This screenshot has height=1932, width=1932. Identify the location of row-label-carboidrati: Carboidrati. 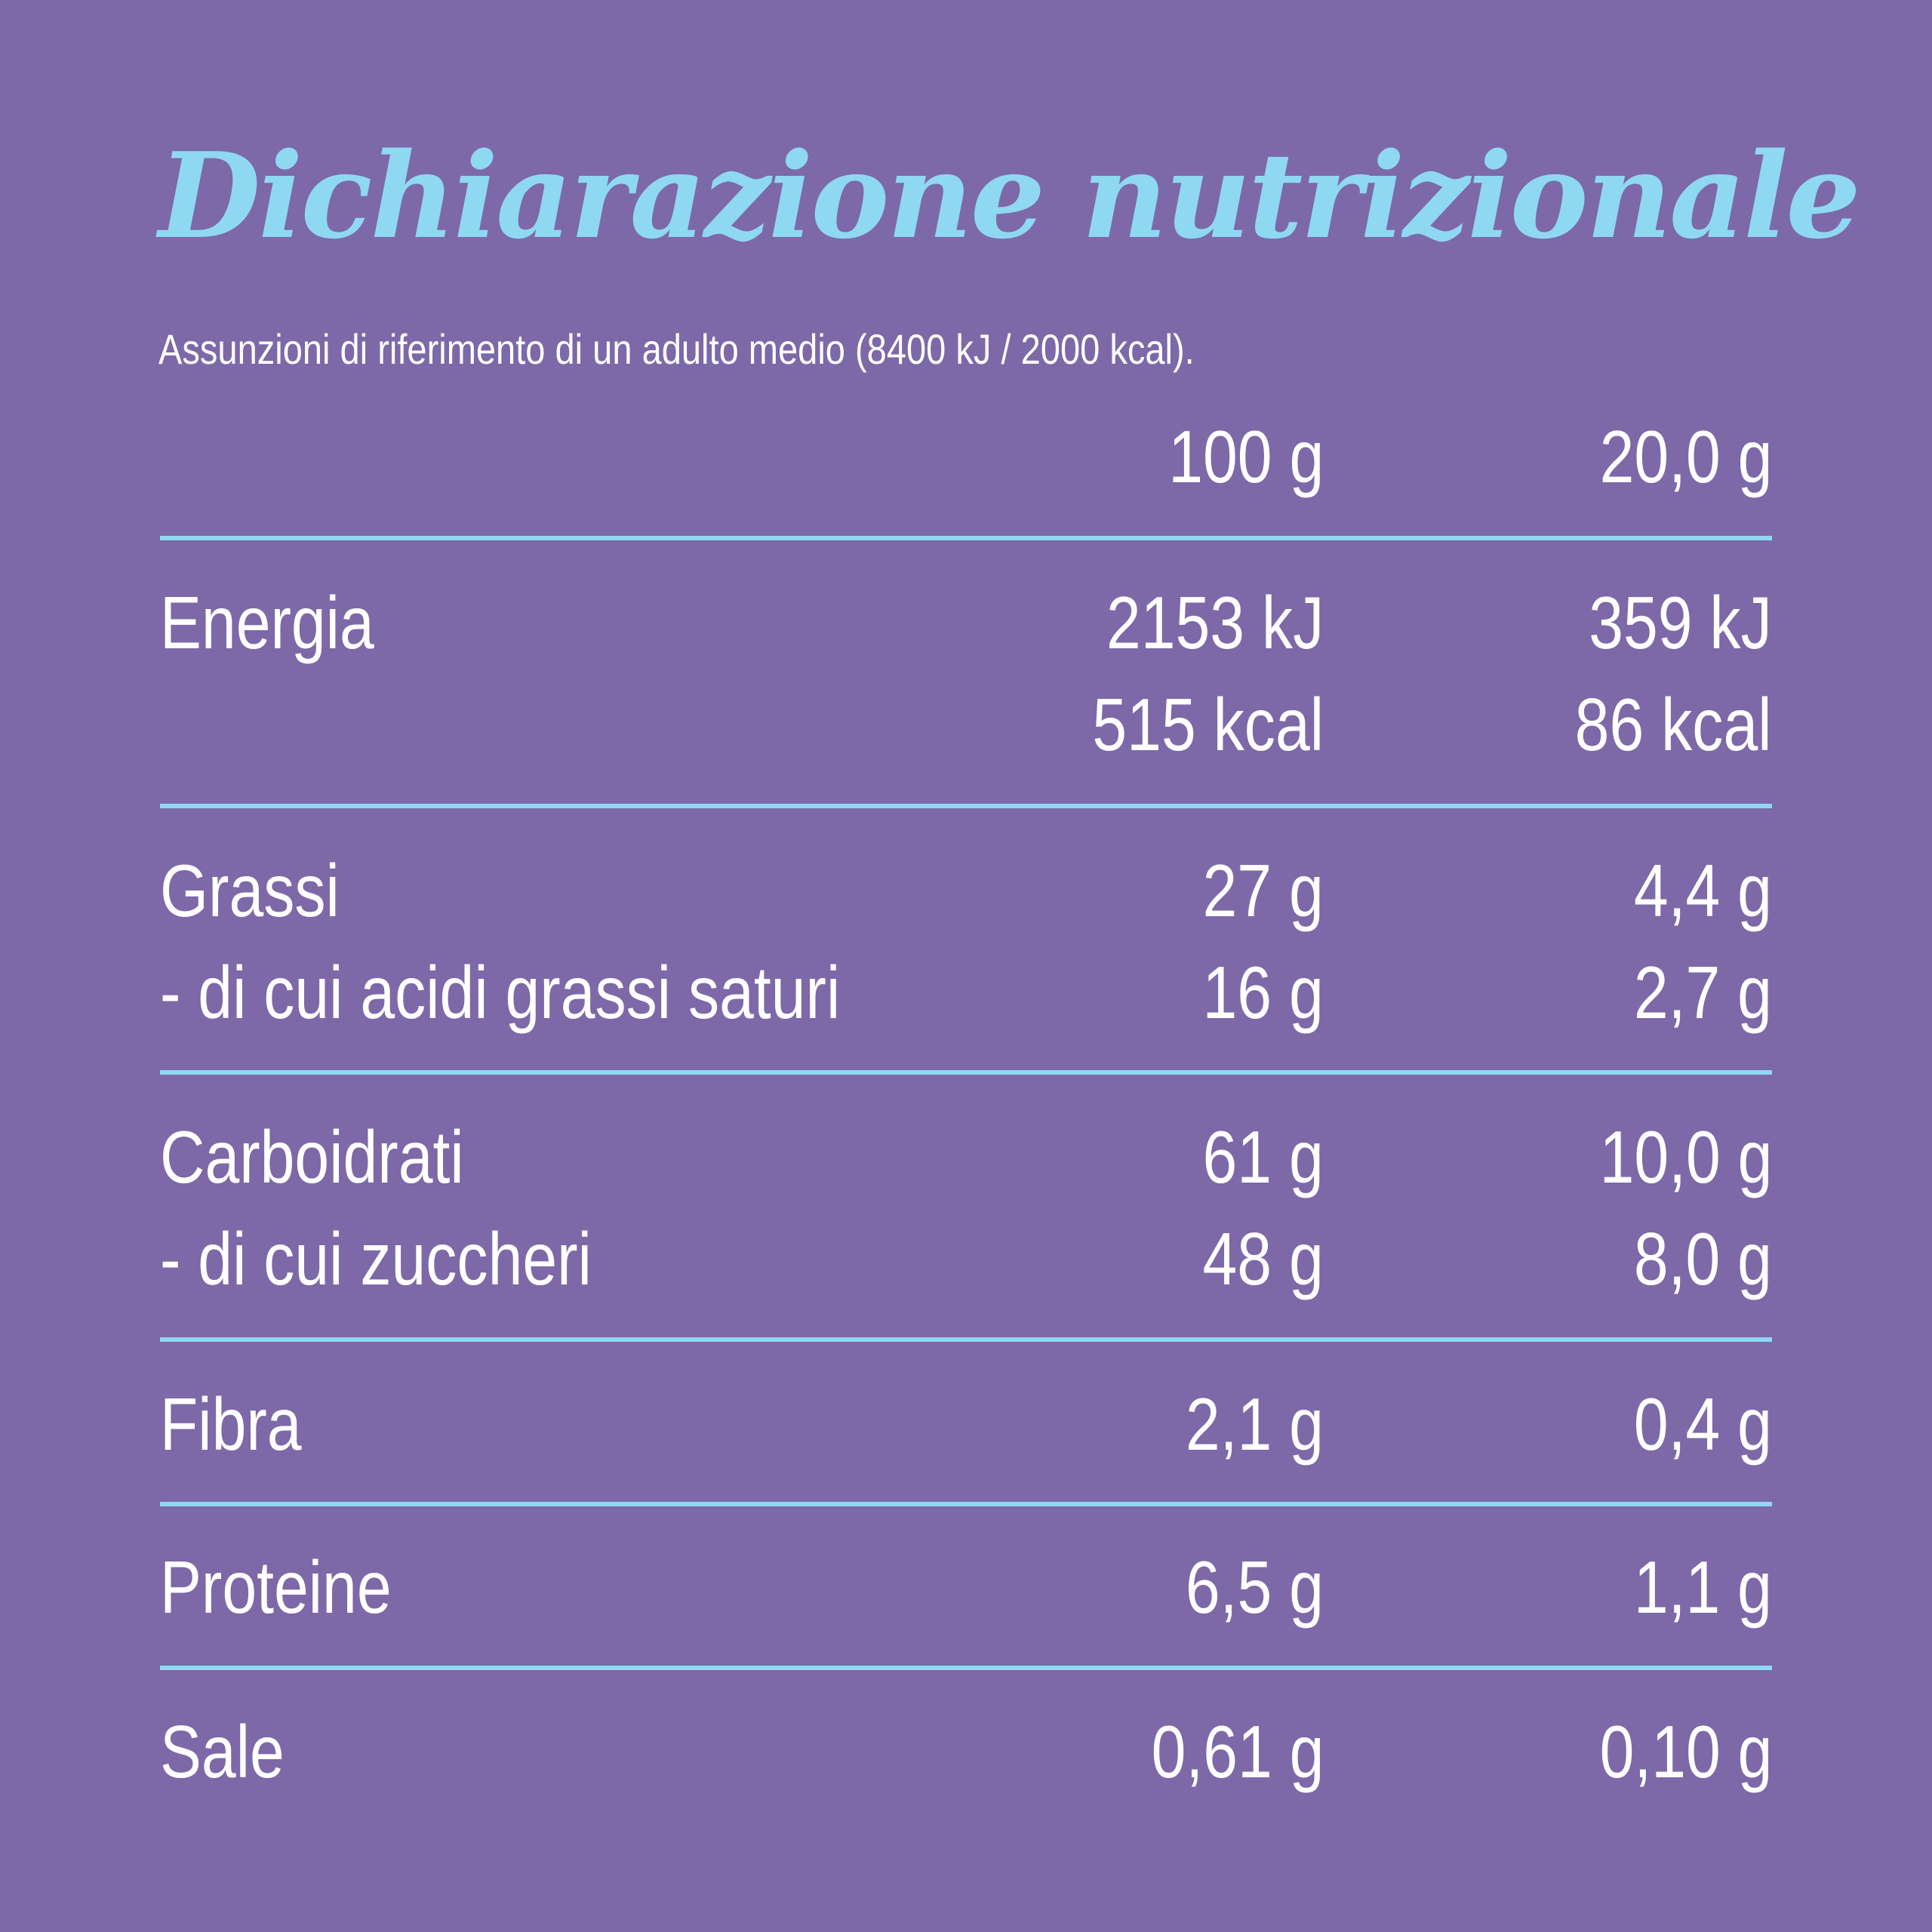
(312, 1156).